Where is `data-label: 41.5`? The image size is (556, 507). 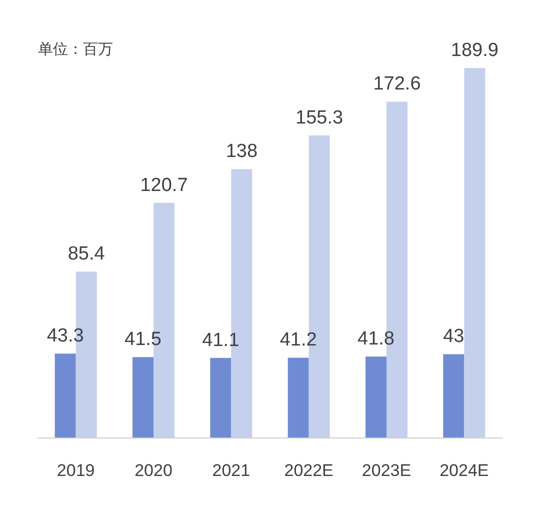 data-label: 41.5 is located at coordinates (143, 339).